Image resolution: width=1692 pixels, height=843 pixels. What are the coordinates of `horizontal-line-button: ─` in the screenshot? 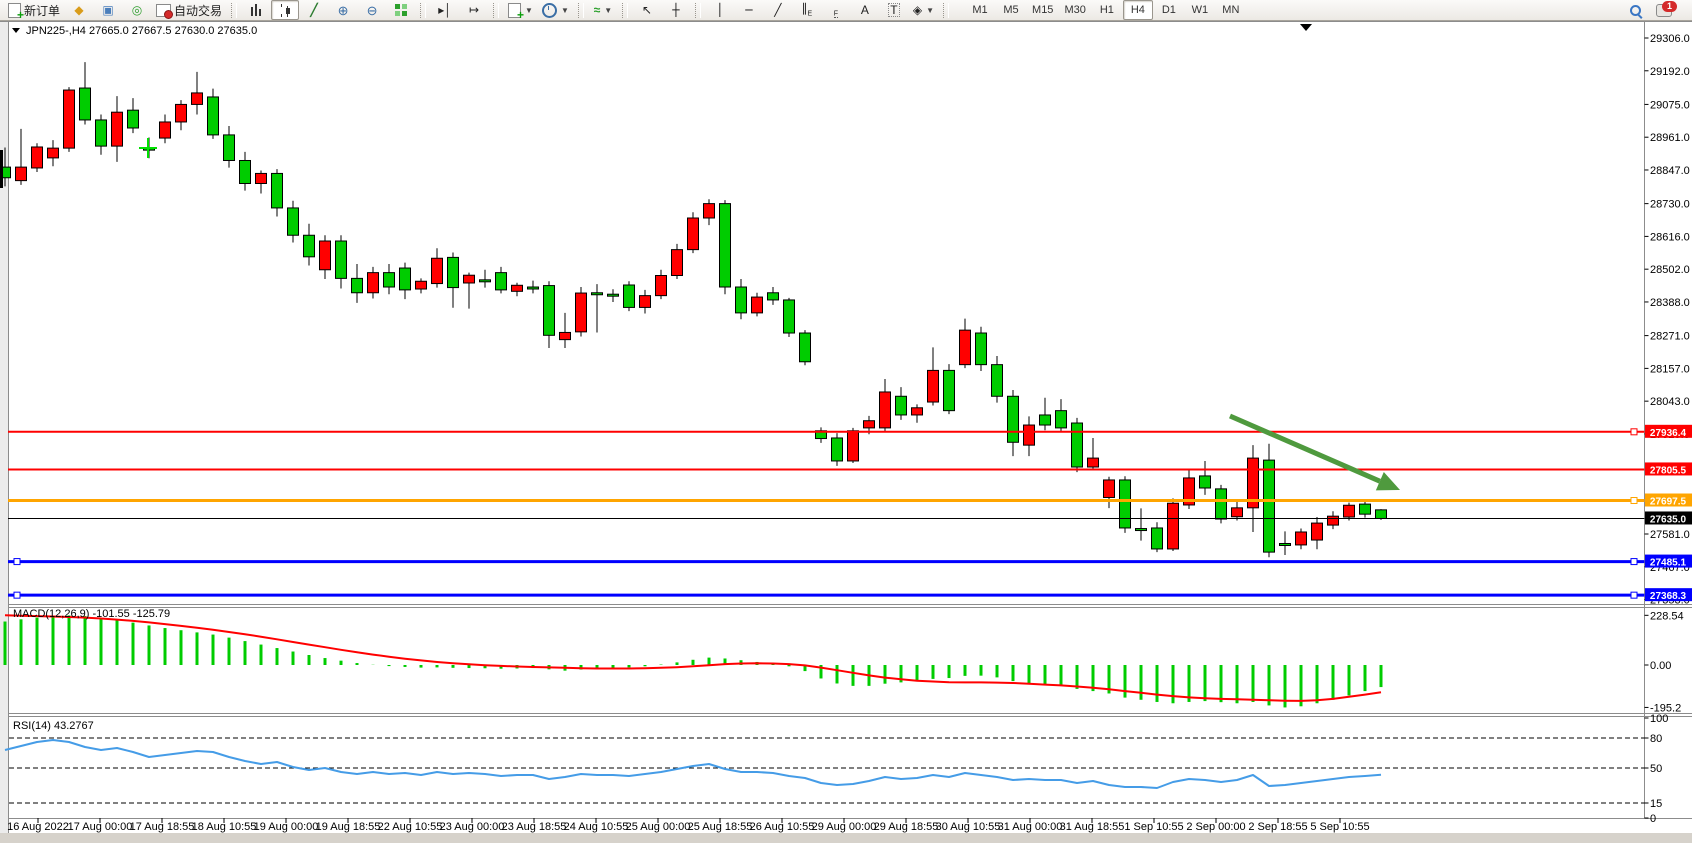 It's located at (749, 10).